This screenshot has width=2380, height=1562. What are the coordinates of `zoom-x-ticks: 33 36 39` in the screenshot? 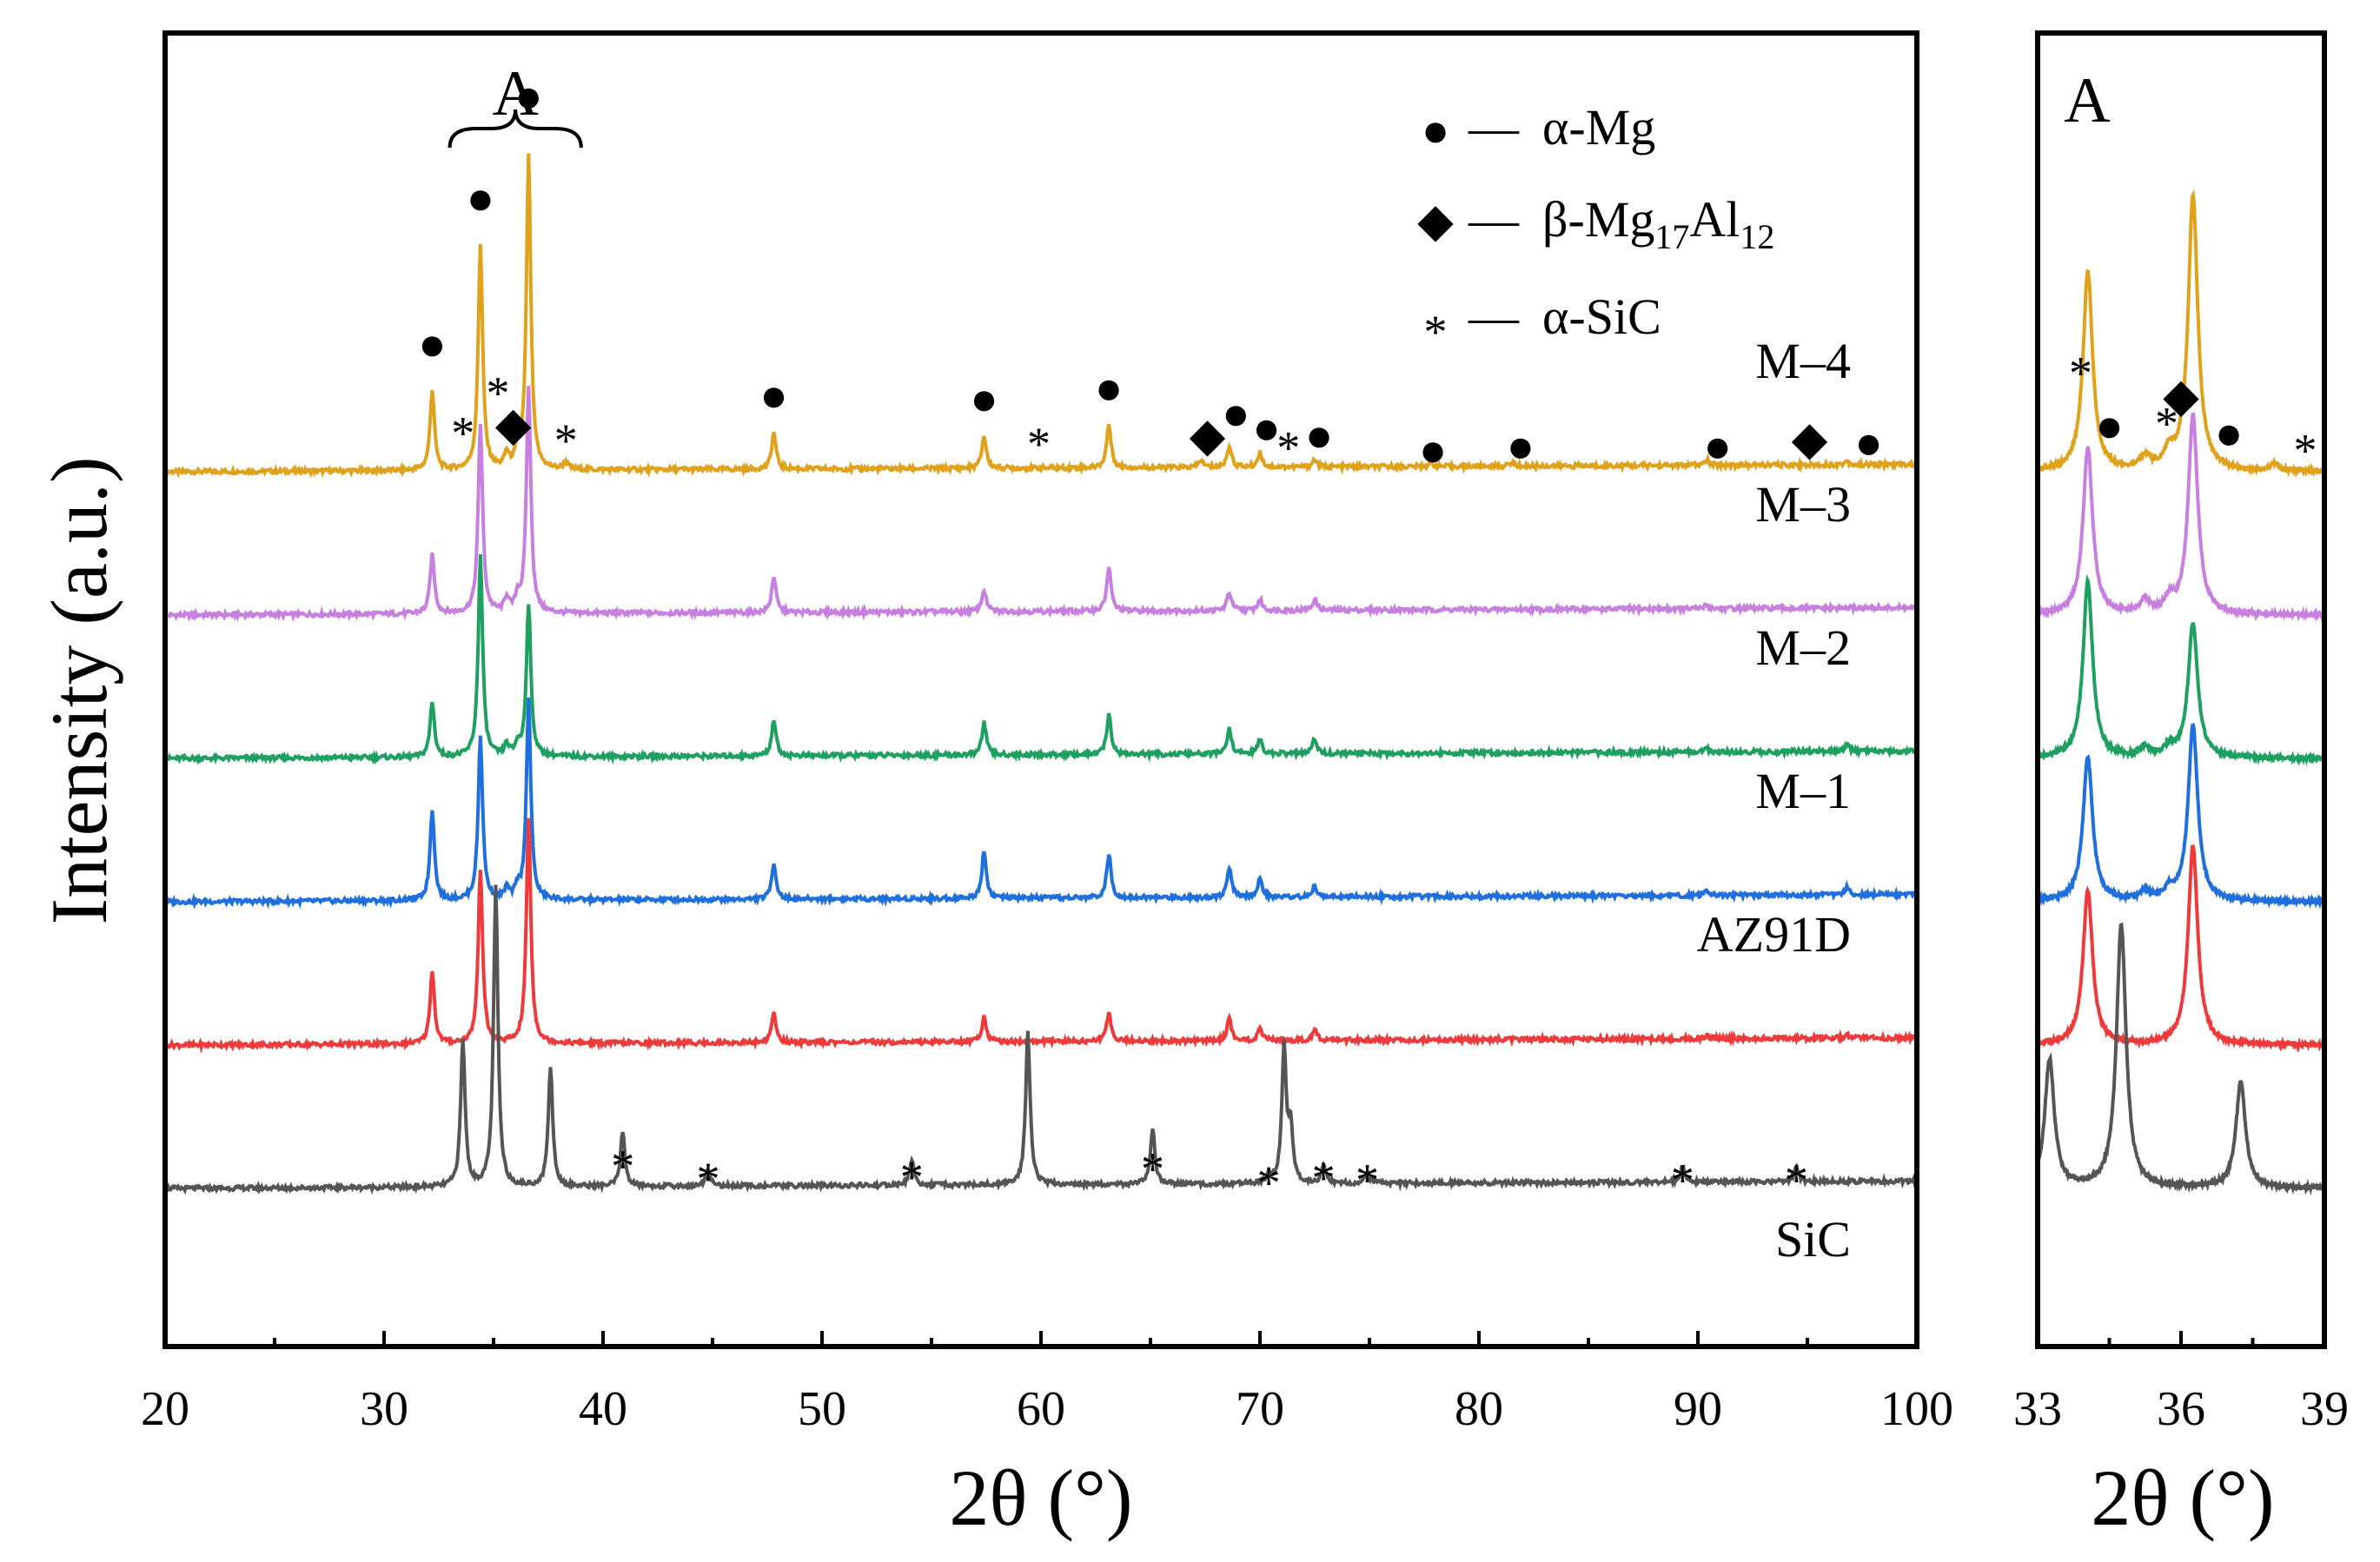 It's located at (2181, 1383).